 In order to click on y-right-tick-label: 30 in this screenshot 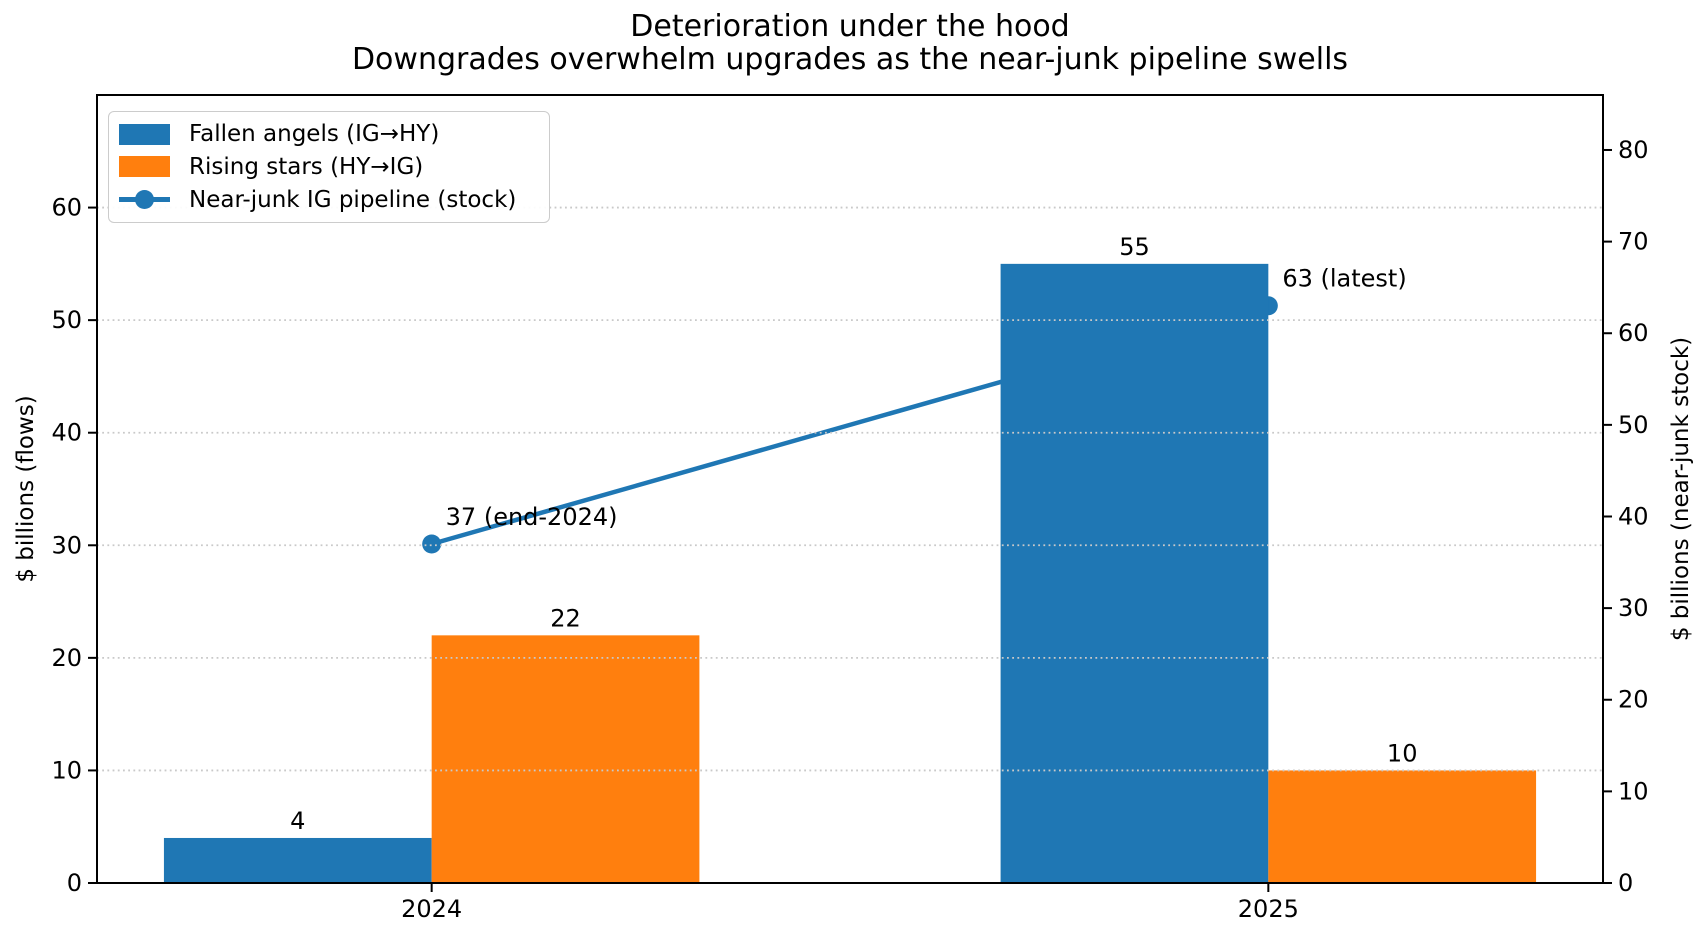, I will do `click(1633, 608)`.